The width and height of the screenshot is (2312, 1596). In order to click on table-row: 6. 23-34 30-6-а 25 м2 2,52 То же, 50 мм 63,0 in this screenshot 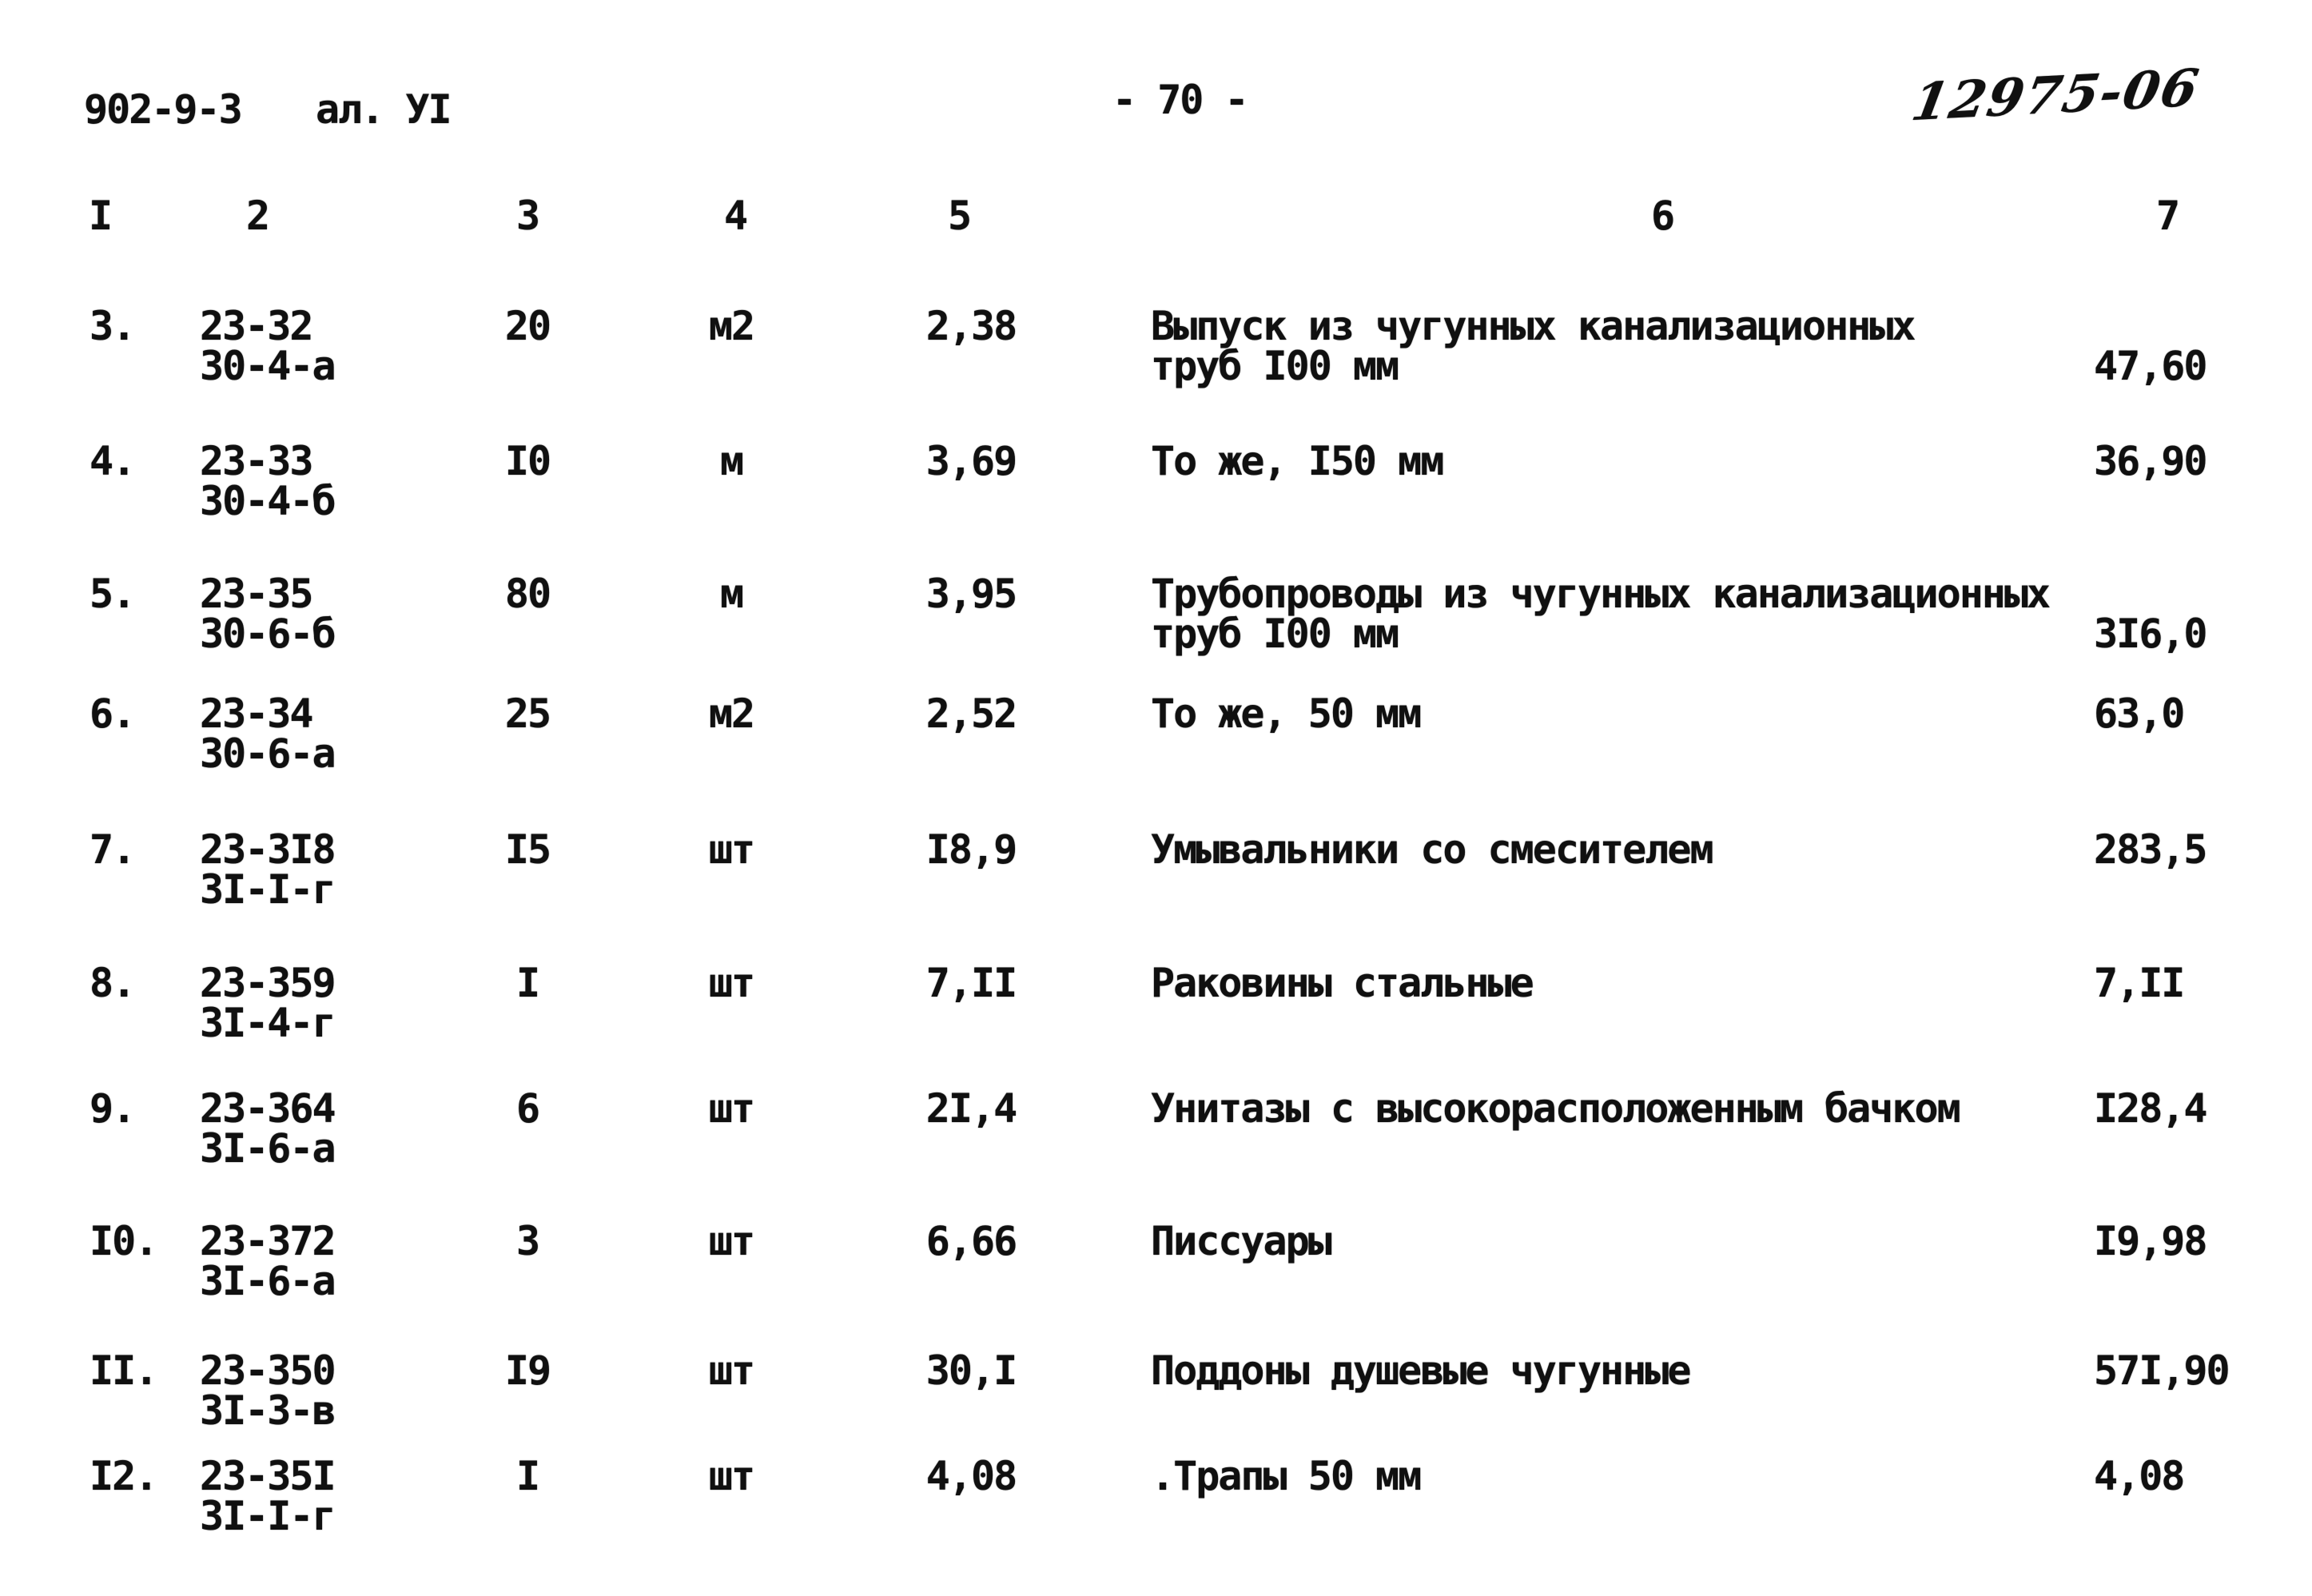, I will do `click(1156, 760)`.